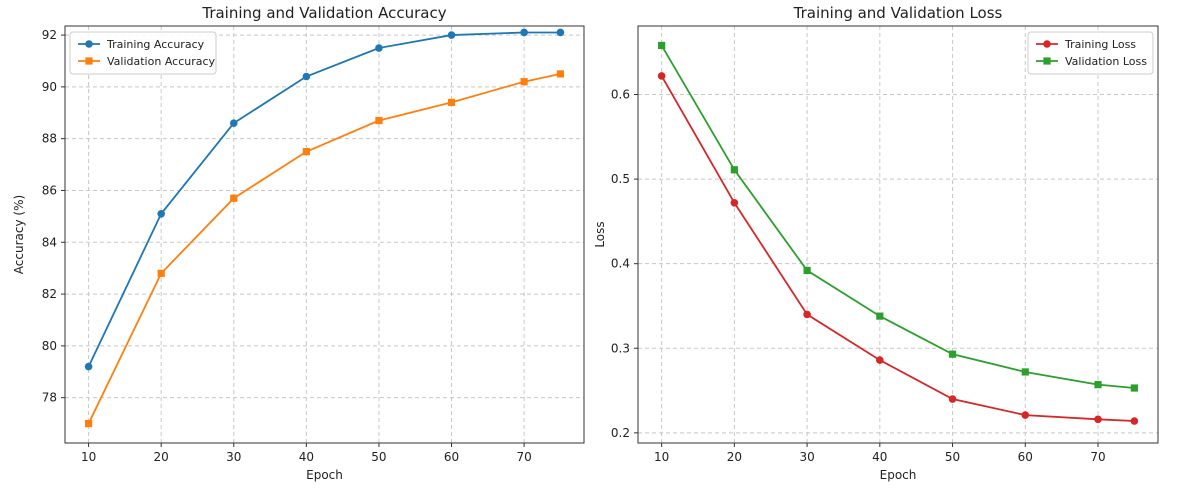 Image resolution: width=1177 pixels, height=495 pixels. Describe the element at coordinates (1106, 61) in the screenshot. I see `legend-label: Validation Loss` at that location.